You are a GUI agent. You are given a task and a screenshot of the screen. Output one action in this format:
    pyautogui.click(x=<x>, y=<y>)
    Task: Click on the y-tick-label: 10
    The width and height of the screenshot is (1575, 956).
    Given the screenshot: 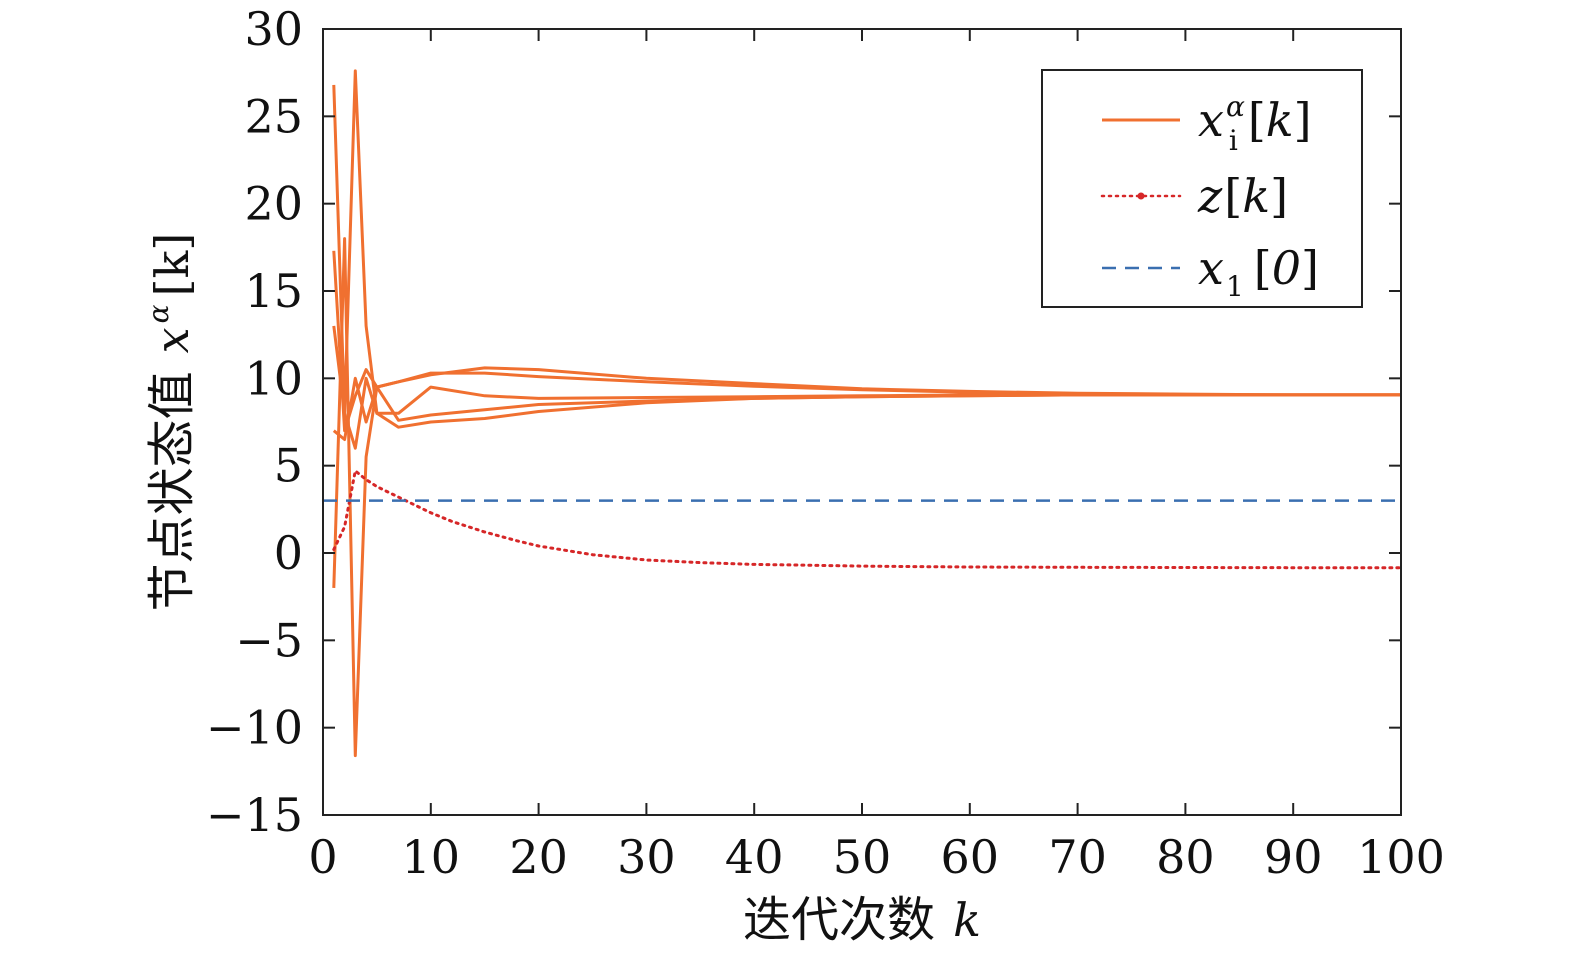 What is the action you would take?
    pyautogui.click(x=273, y=378)
    